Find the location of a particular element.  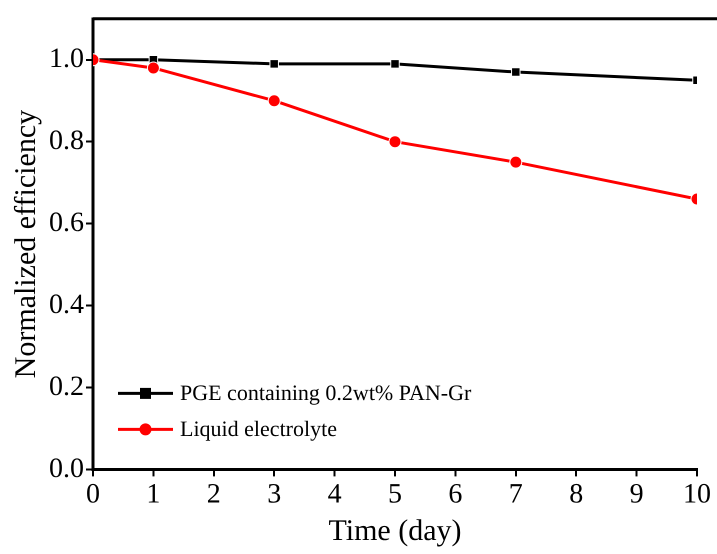

y-tick-label: 0.2 is located at coordinates (66, 386).